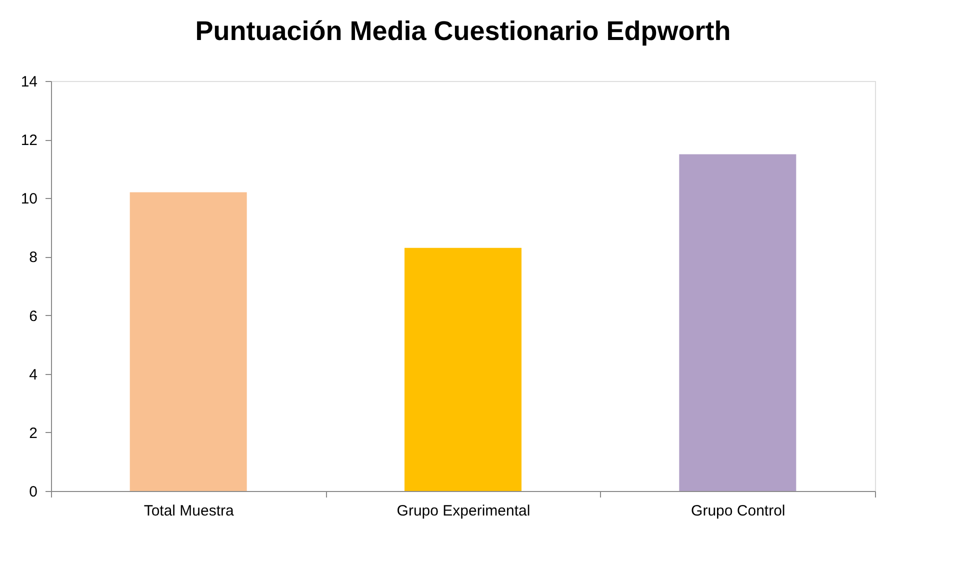 The width and height of the screenshot is (956, 562). What do you see at coordinates (33, 433) in the screenshot?
I see `y-tick-label: 2` at bounding box center [33, 433].